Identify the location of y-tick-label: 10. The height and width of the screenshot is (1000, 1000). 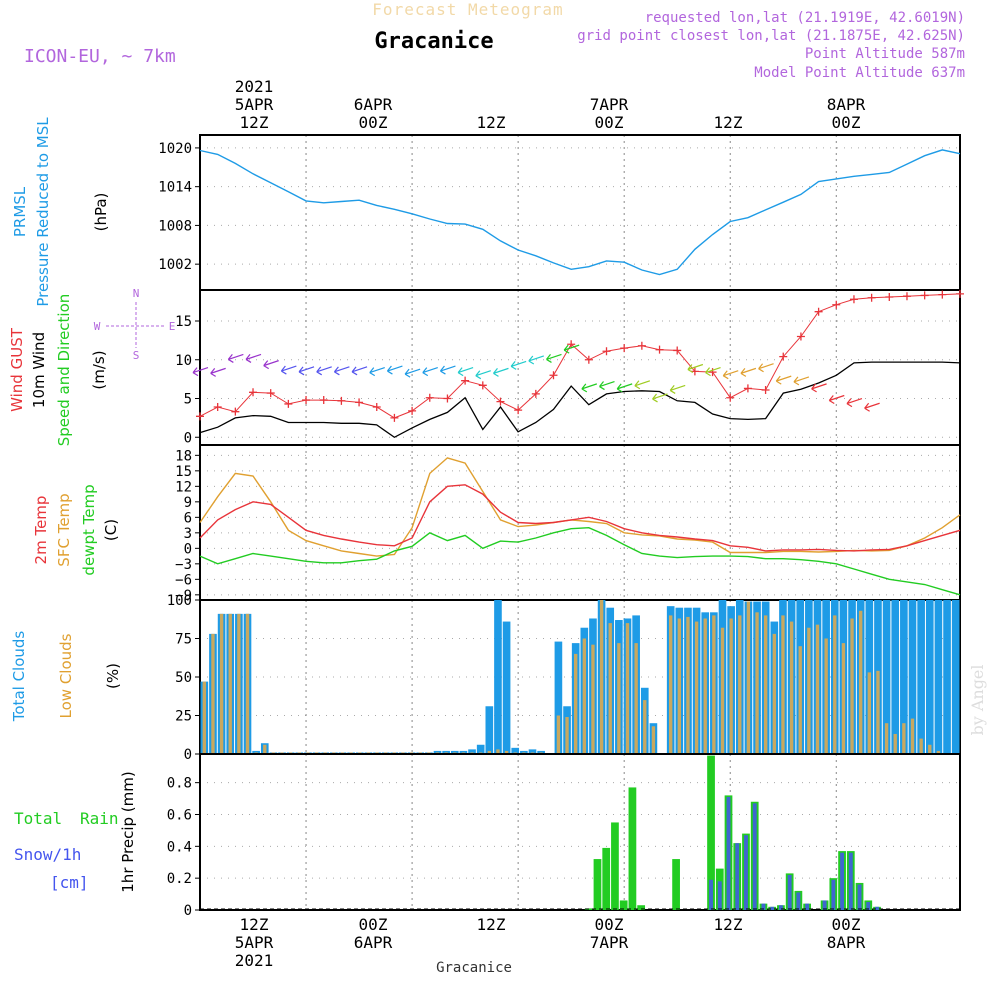
(183, 361).